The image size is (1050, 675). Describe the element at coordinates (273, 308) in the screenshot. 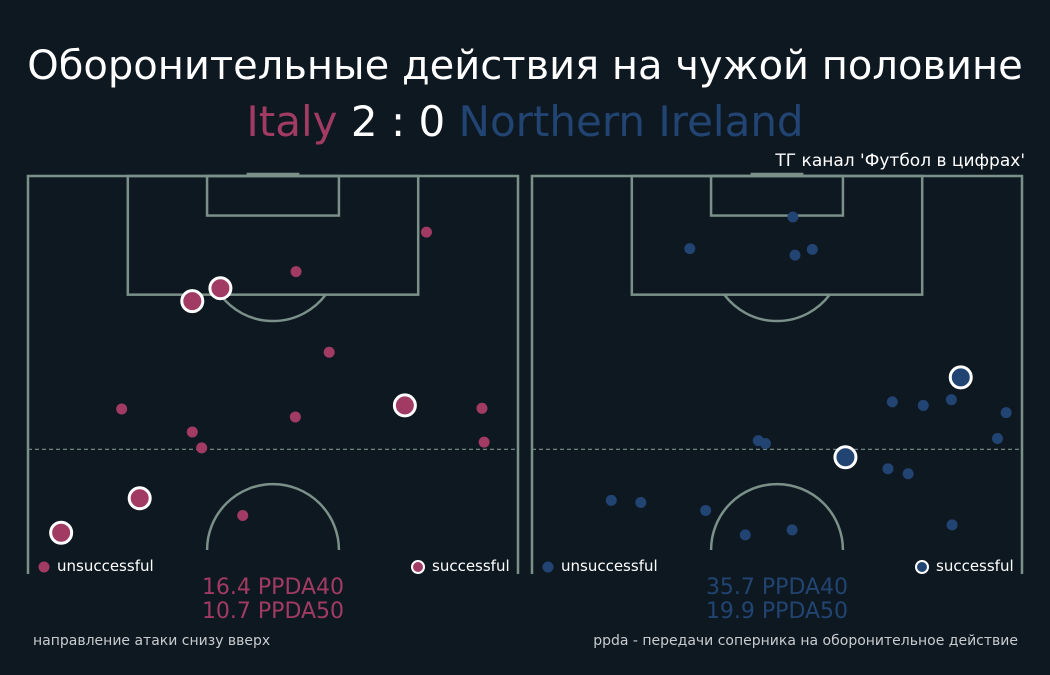

I see `pitch-1-penalty-arc` at that location.